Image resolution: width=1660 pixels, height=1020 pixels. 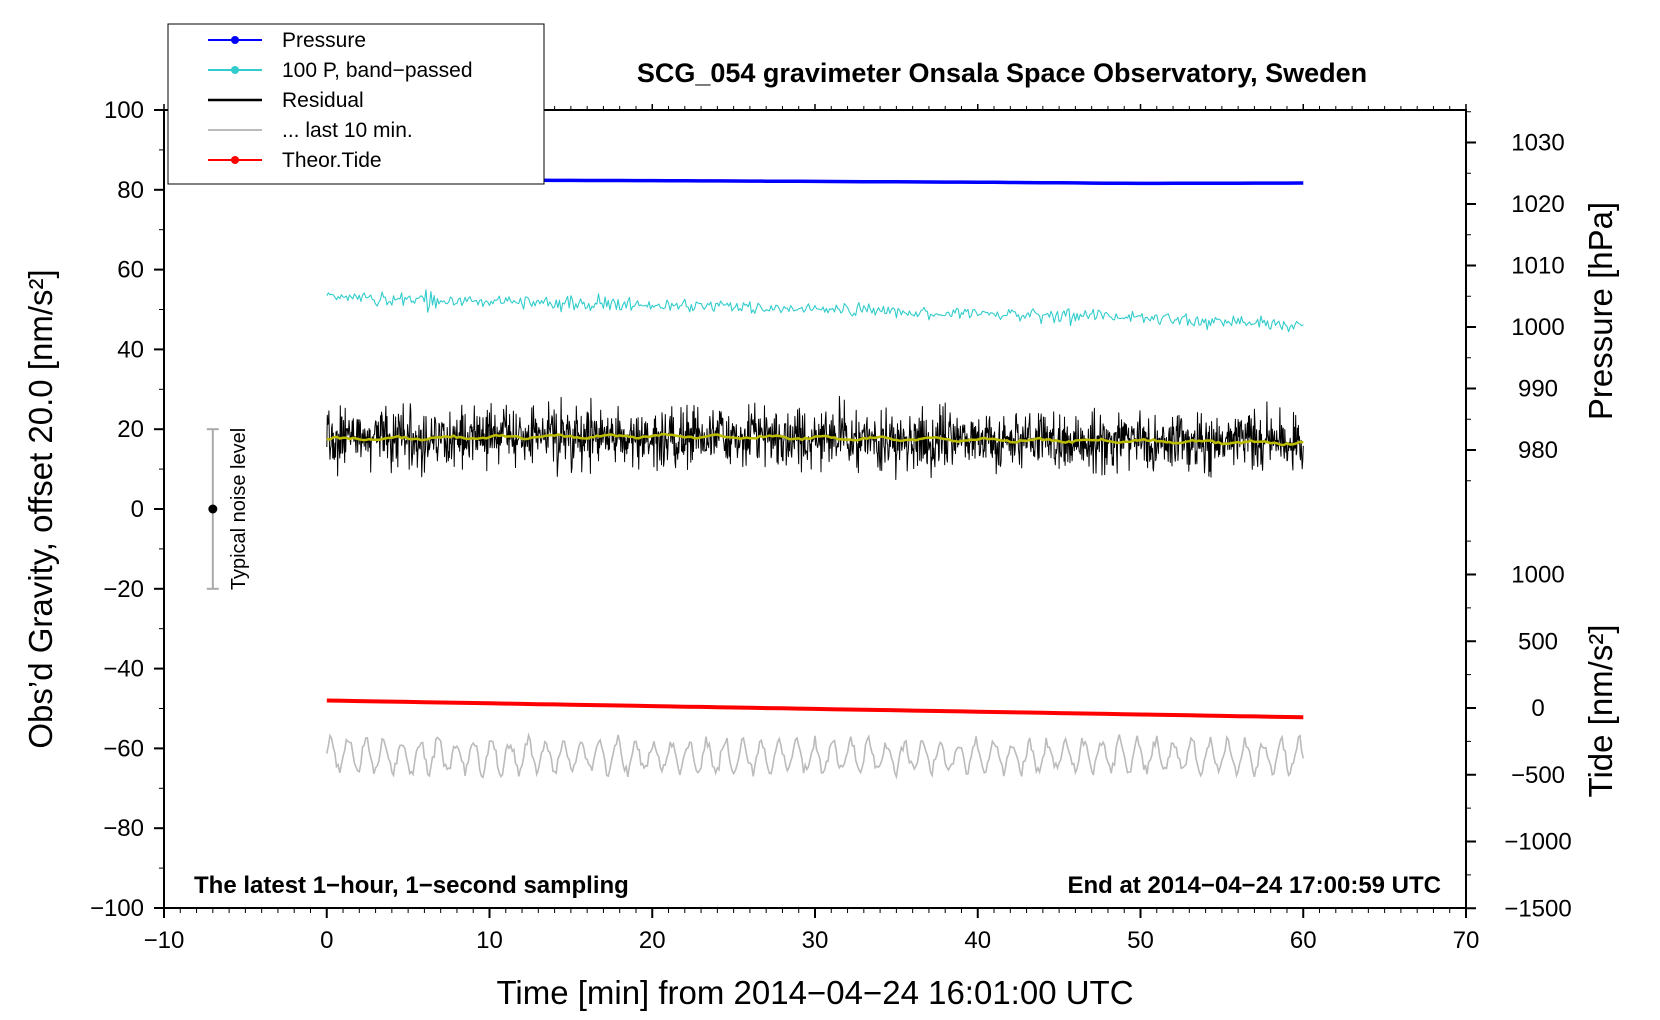 I want to click on y-pressure-tick-label: 980, so click(x=1538, y=450).